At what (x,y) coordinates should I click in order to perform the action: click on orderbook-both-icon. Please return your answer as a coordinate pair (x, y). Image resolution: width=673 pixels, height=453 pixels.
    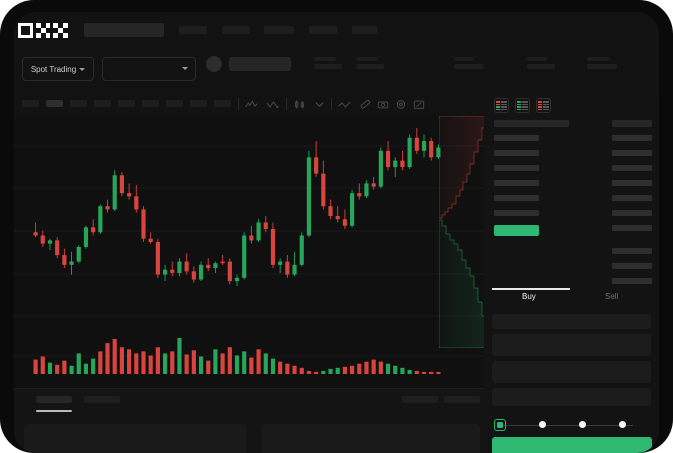
    Looking at the image, I should click on (501, 105).